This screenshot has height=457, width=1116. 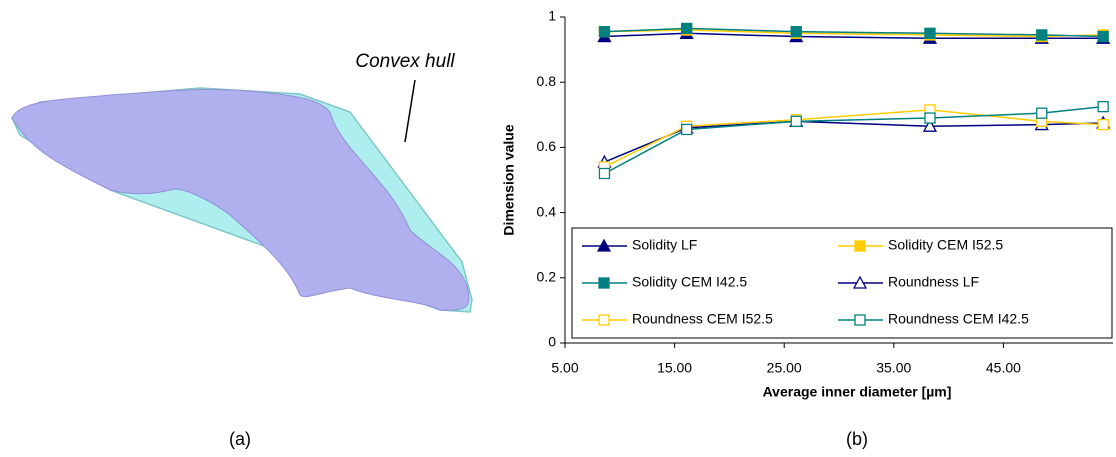 What do you see at coordinates (857, 392) in the screenshot?
I see `x-axis-title: Average inner diameter [µm]` at bounding box center [857, 392].